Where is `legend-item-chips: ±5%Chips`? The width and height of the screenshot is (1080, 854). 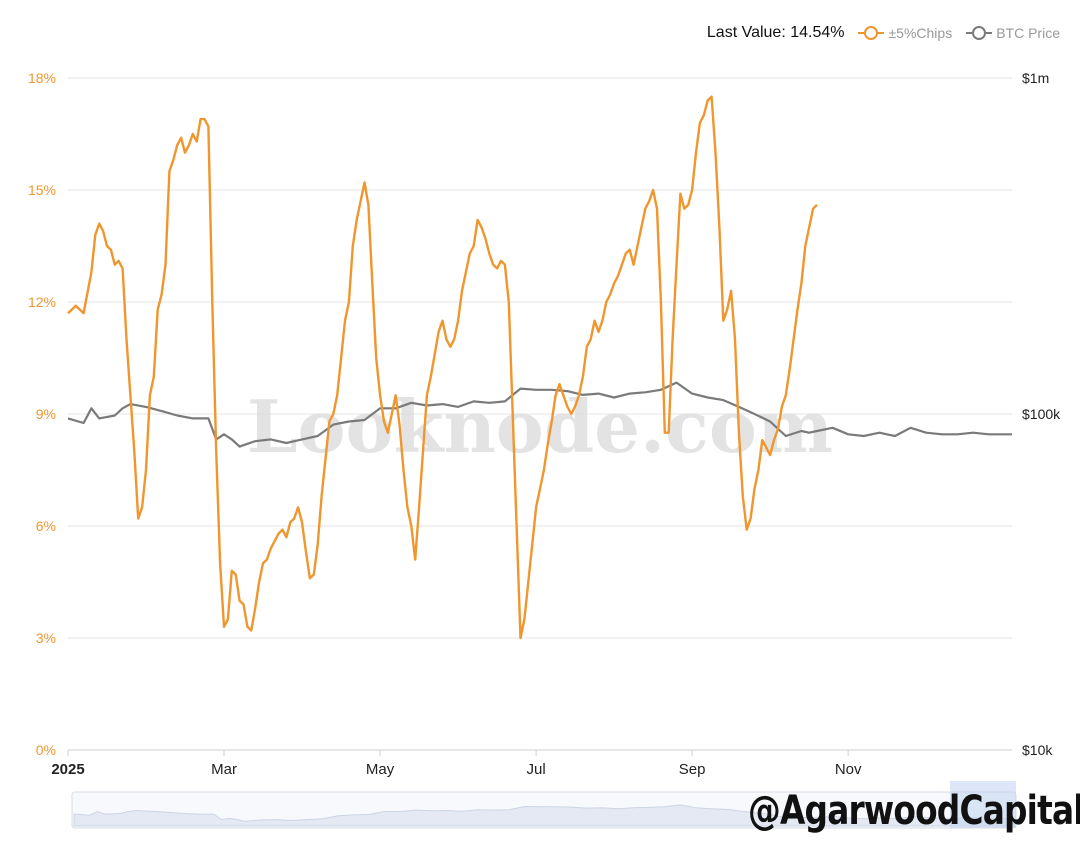 legend-item-chips: ±5%Chips is located at coordinates (905, 33).